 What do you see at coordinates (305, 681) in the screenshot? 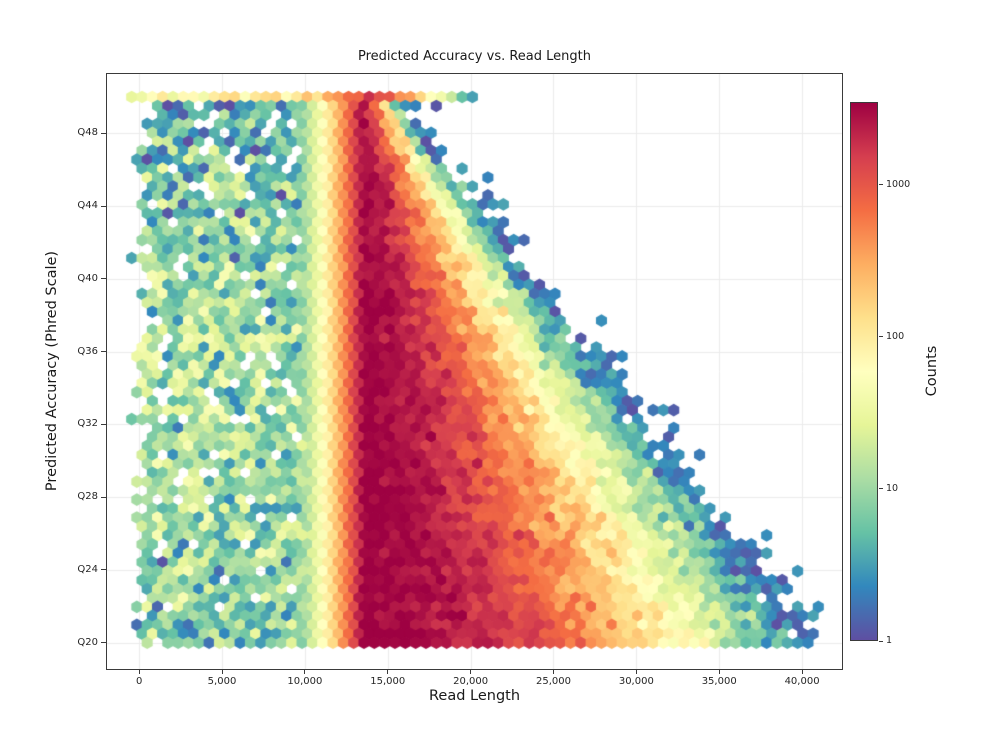
I see `x-tick-label: 10,000` at bounding box center [305, 681].